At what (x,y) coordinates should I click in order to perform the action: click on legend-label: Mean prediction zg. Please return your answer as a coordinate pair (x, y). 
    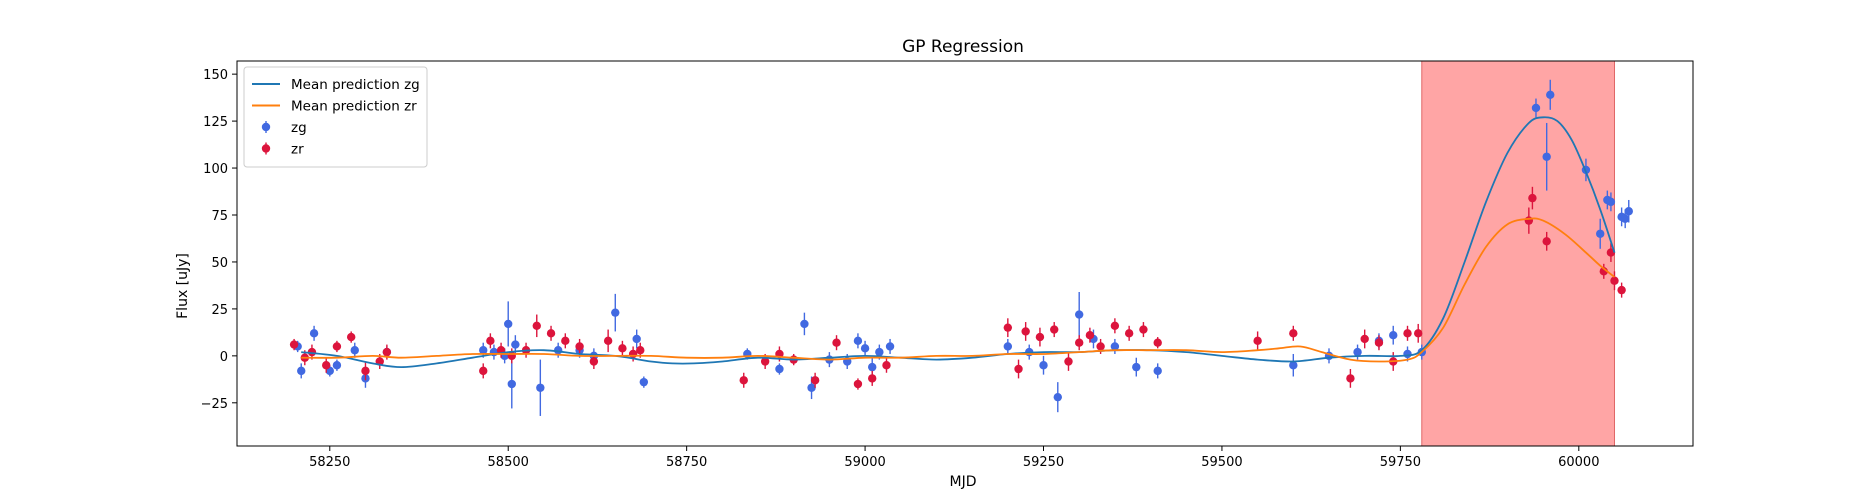
    Looking at the image, I should click on (355, 85).